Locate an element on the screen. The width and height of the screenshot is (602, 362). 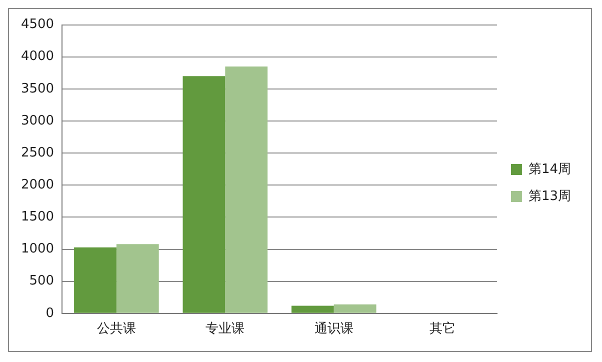
legend-label: 第14周 is located at coordinates (550, 169).